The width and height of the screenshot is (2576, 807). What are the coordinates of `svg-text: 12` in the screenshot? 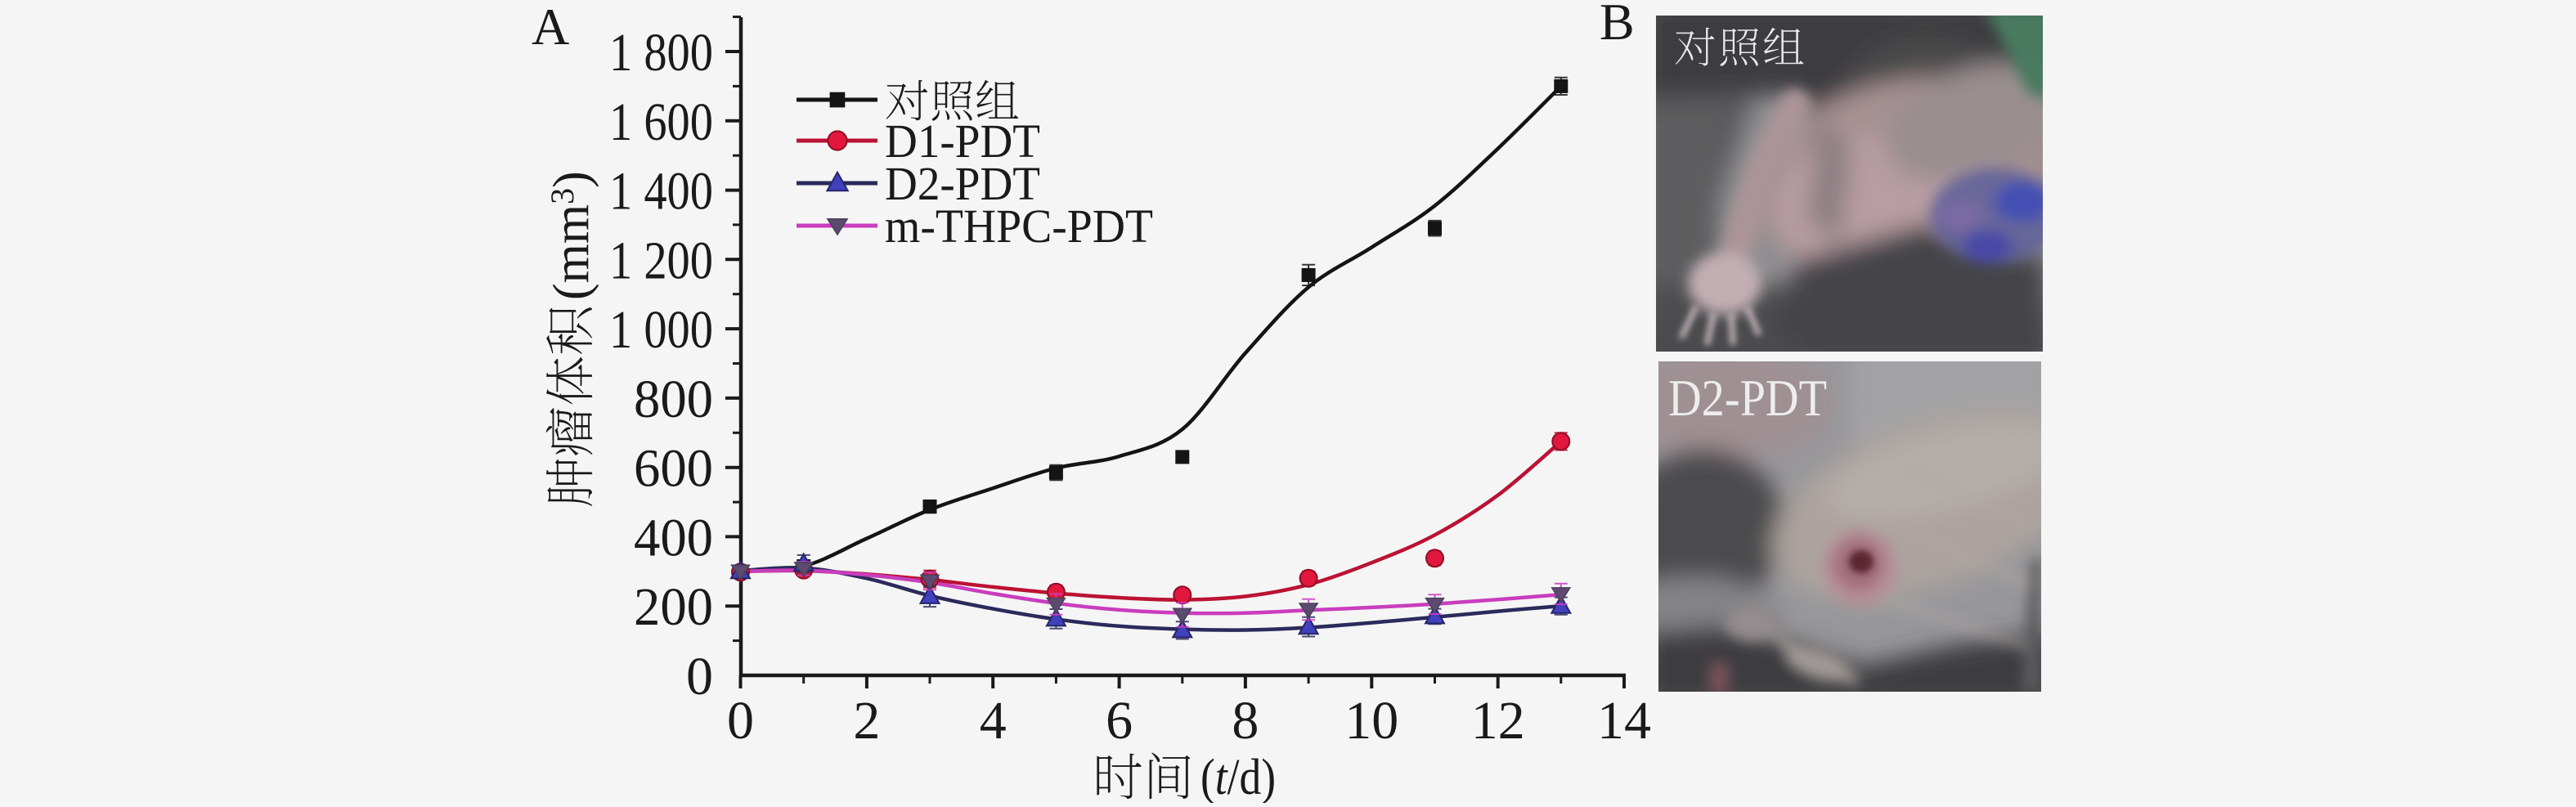 It's located at (1498, 721).